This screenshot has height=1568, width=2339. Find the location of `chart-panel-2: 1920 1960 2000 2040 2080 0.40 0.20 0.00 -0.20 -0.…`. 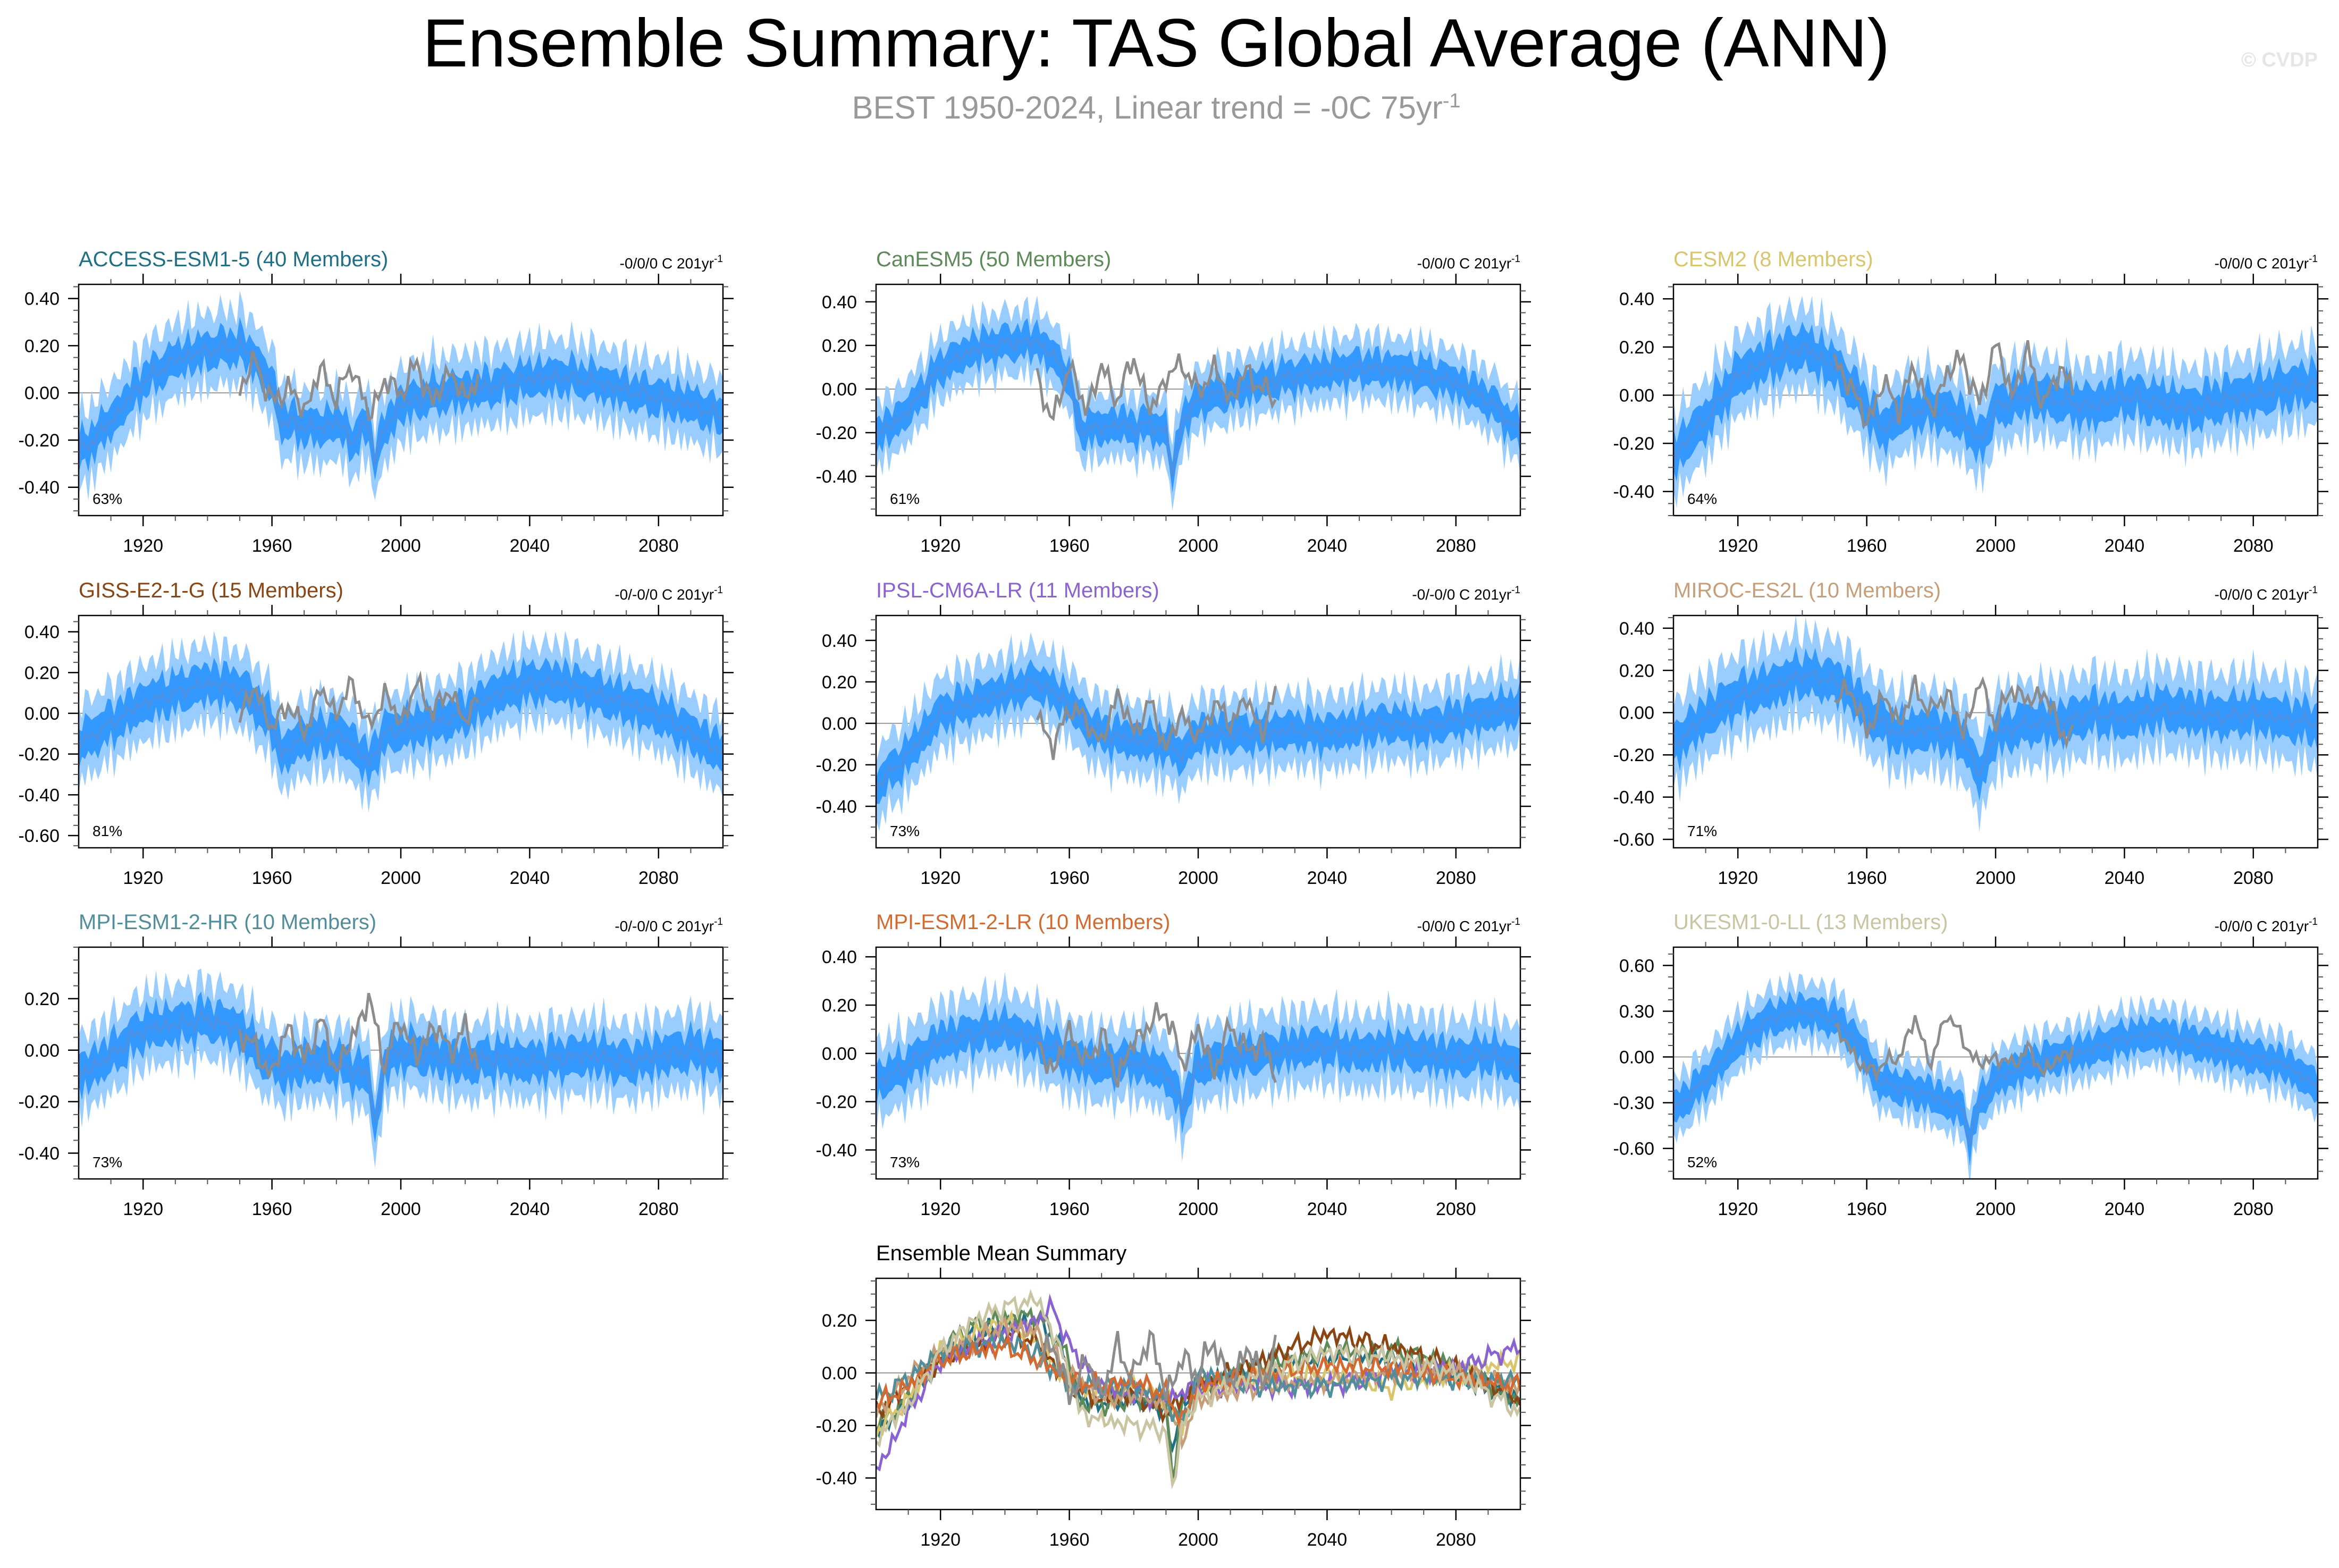

chart-panel-2: 1920 1960 2000 2040 2080 0.40 0.20 0.00 -0.20 -0.… is located at coordinates (1173, 402).